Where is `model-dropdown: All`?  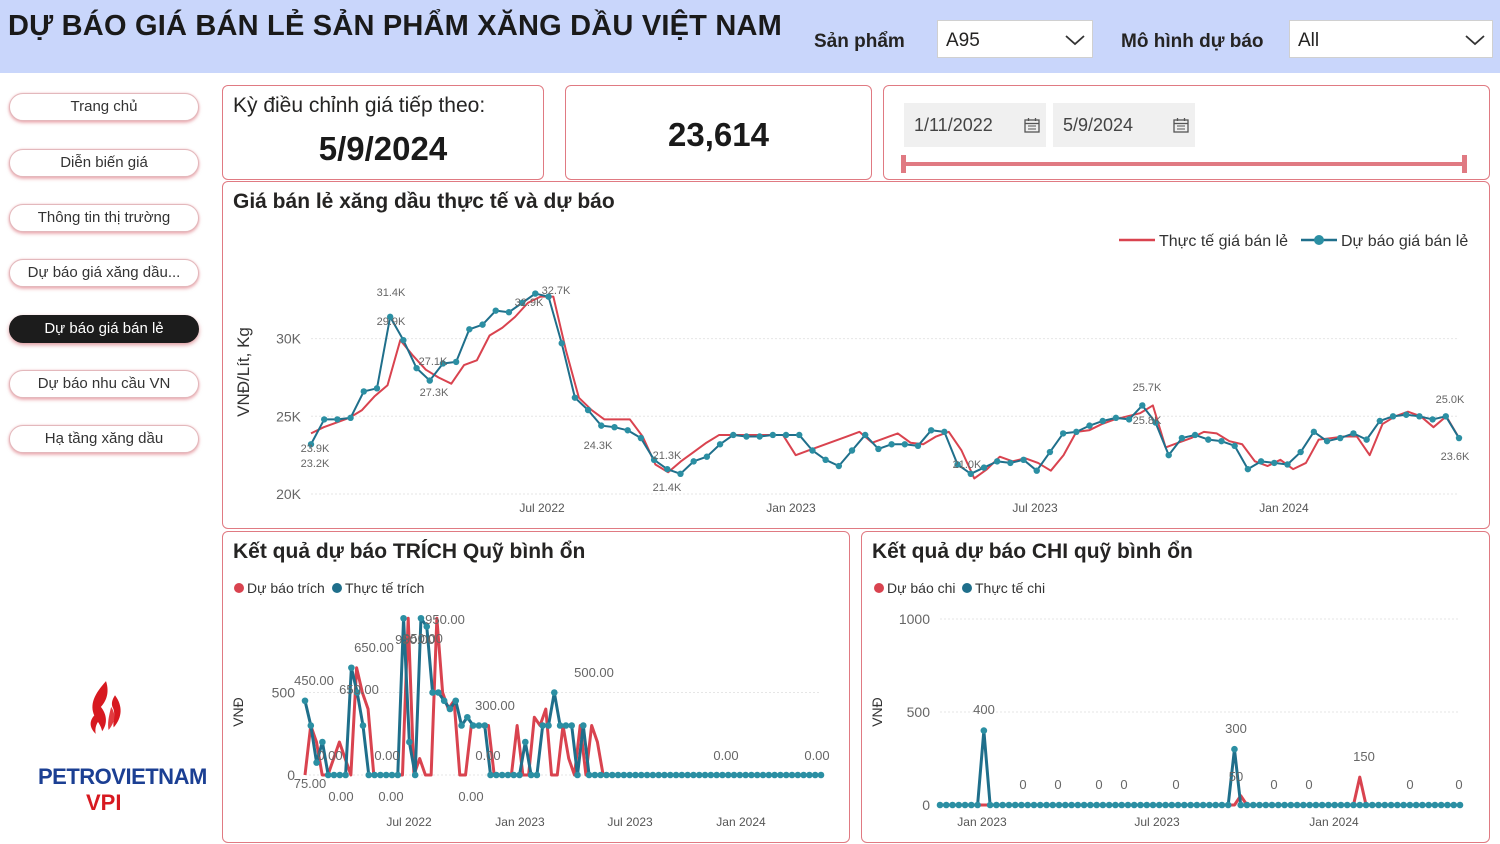
model-dropdown: All is located at coordinates (1391, 39).